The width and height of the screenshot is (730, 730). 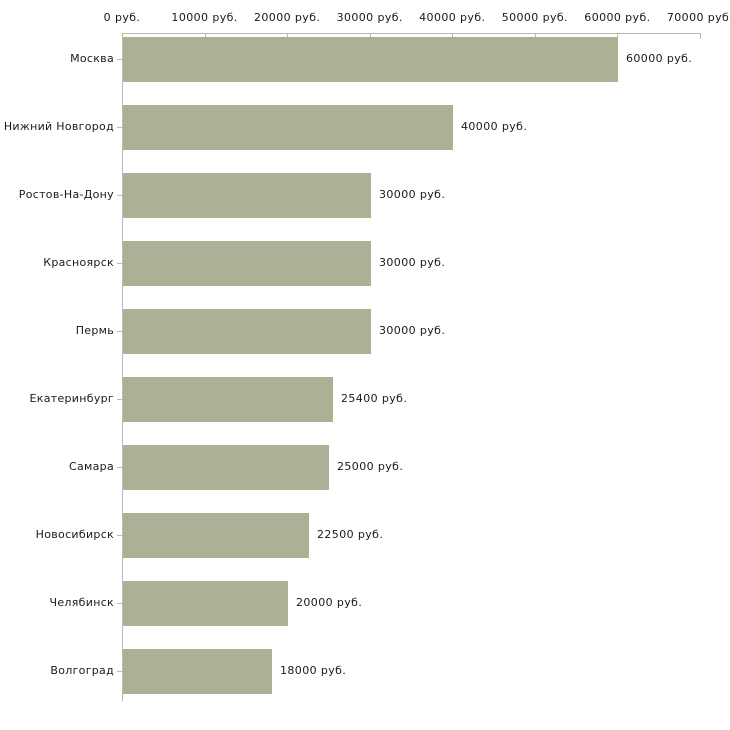 What do you see at coordinates (58, 126) in the screenshot?
I see `category-label: Нижний Новгород` at bounding box center [58, 126].